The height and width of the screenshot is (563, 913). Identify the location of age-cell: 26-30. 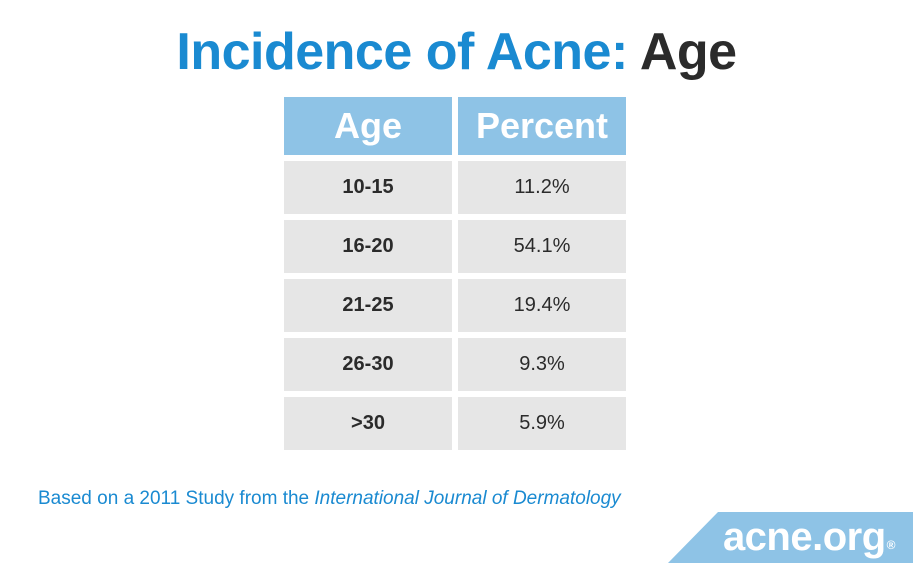
(368, 364).